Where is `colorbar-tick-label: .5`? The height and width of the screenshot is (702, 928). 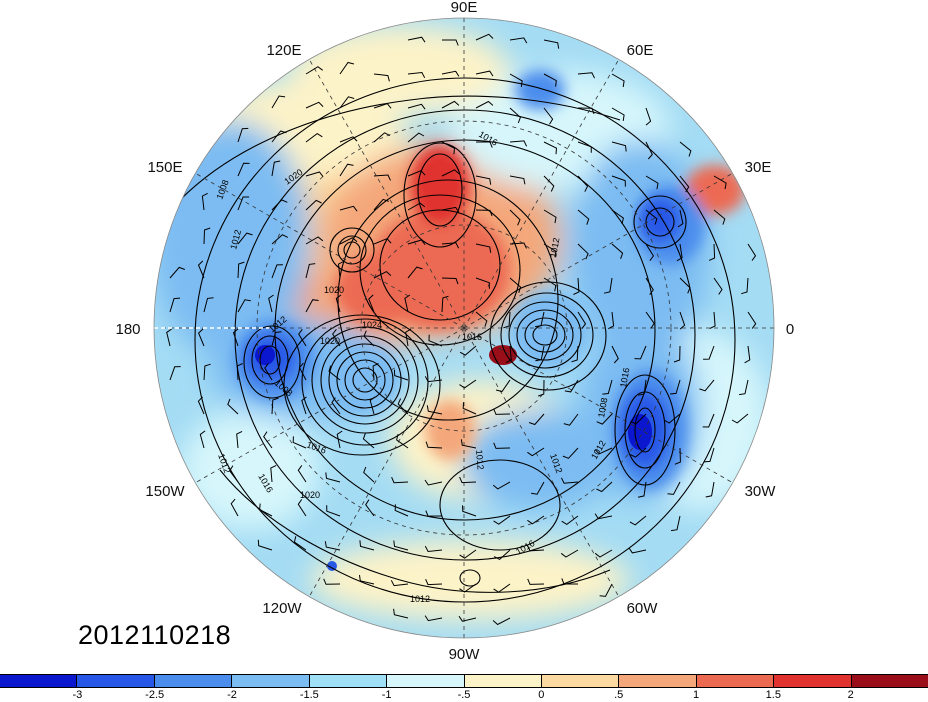
colorbar-tick-label: .5 is located at coordinates (619, 695).